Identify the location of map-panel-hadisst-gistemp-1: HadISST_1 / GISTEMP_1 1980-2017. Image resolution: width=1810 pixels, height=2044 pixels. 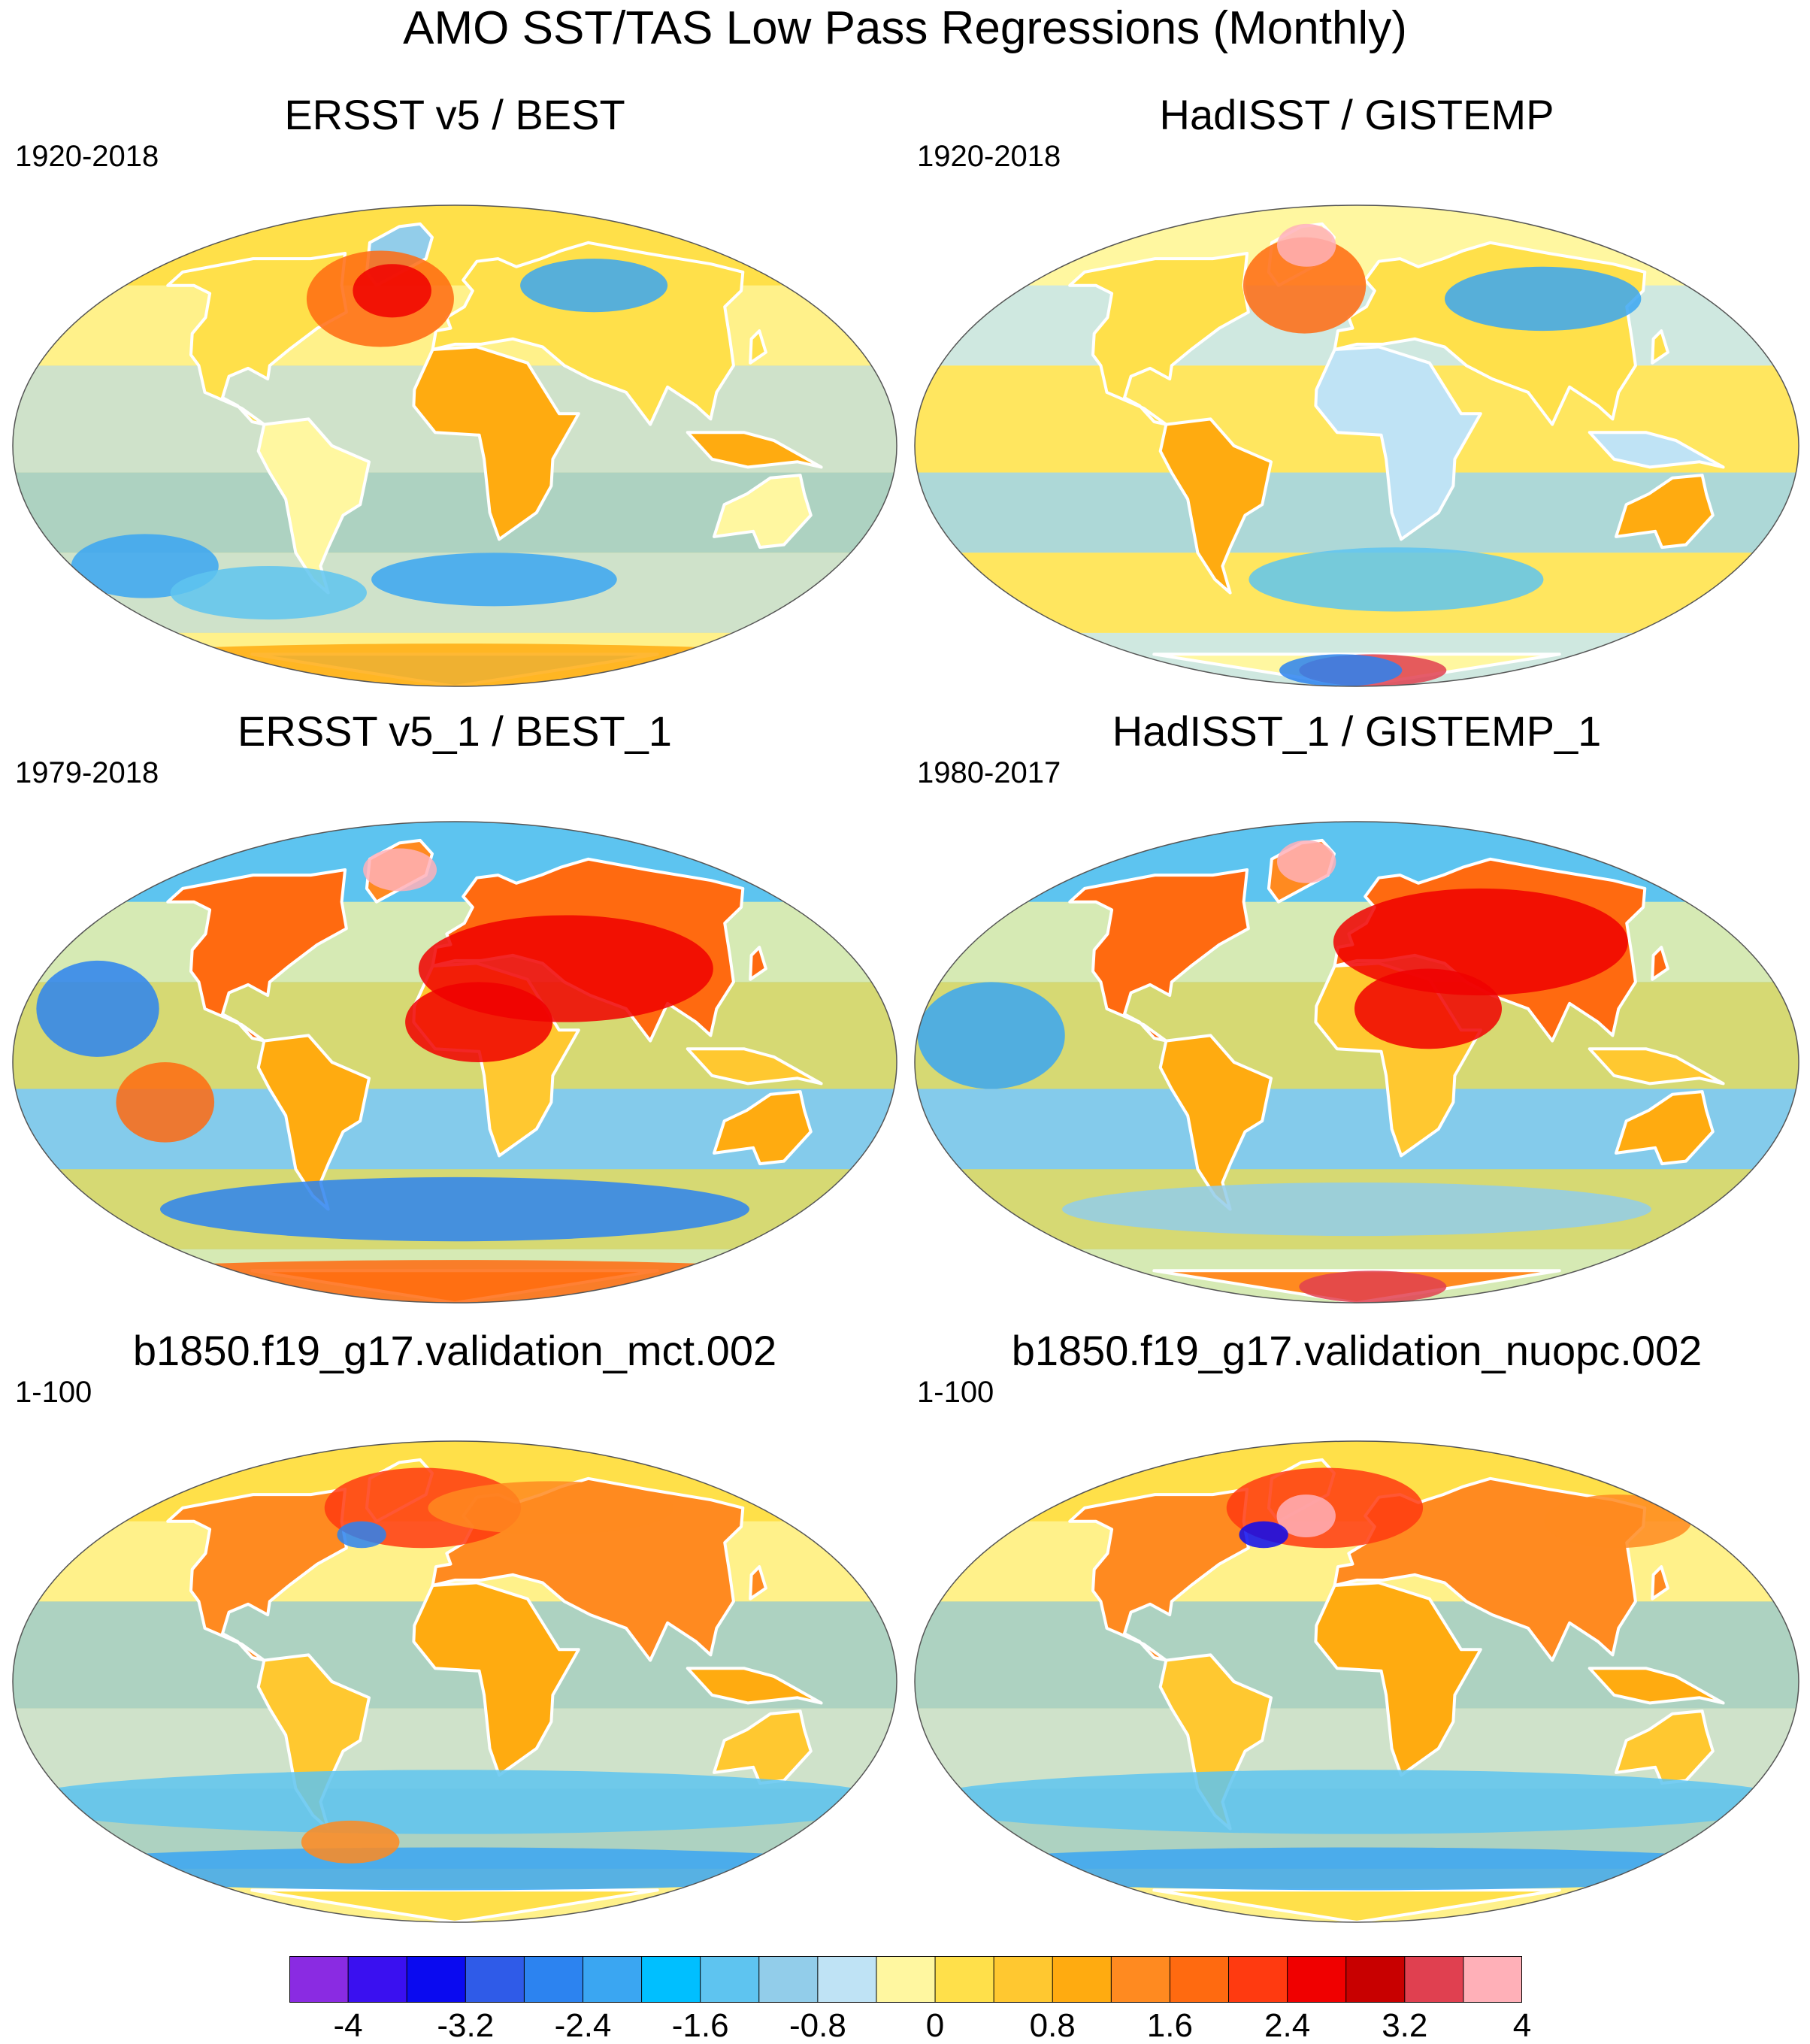
(1357, 1006).